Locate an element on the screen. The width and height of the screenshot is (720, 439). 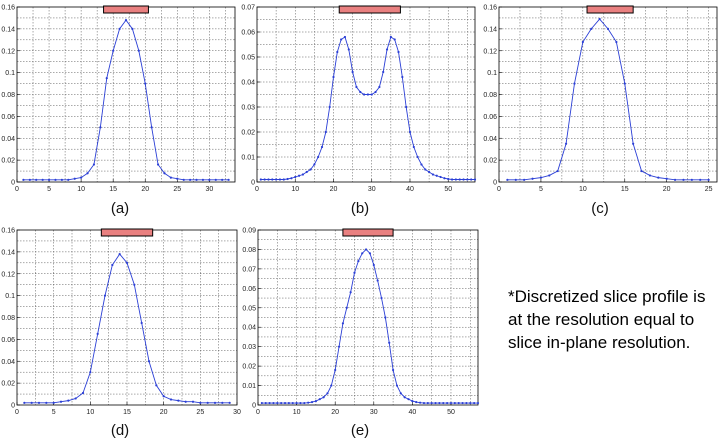
y-tick-label: 0.08 is located at coordinates (8, 95).